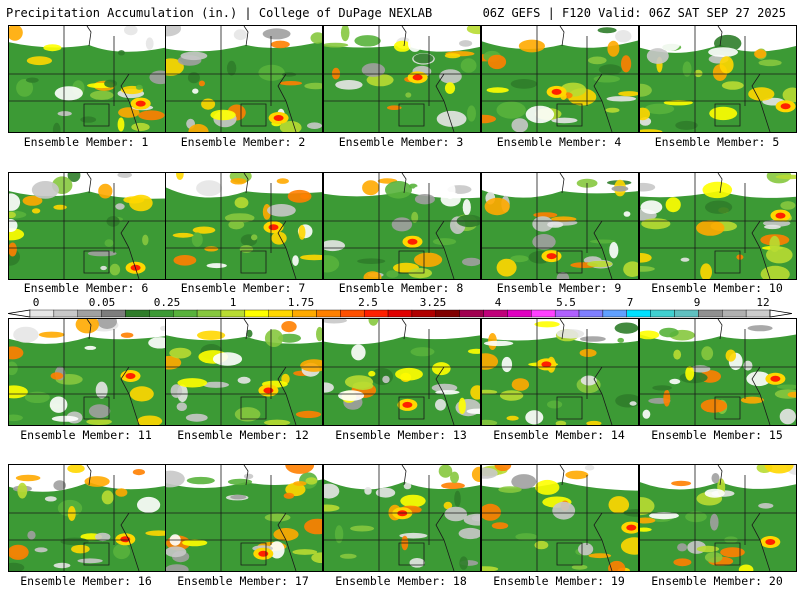 This screenshot has height=600, width=800. I want to click on ensemble-member-label: Ensemble Member: 19, so click(559, 581).